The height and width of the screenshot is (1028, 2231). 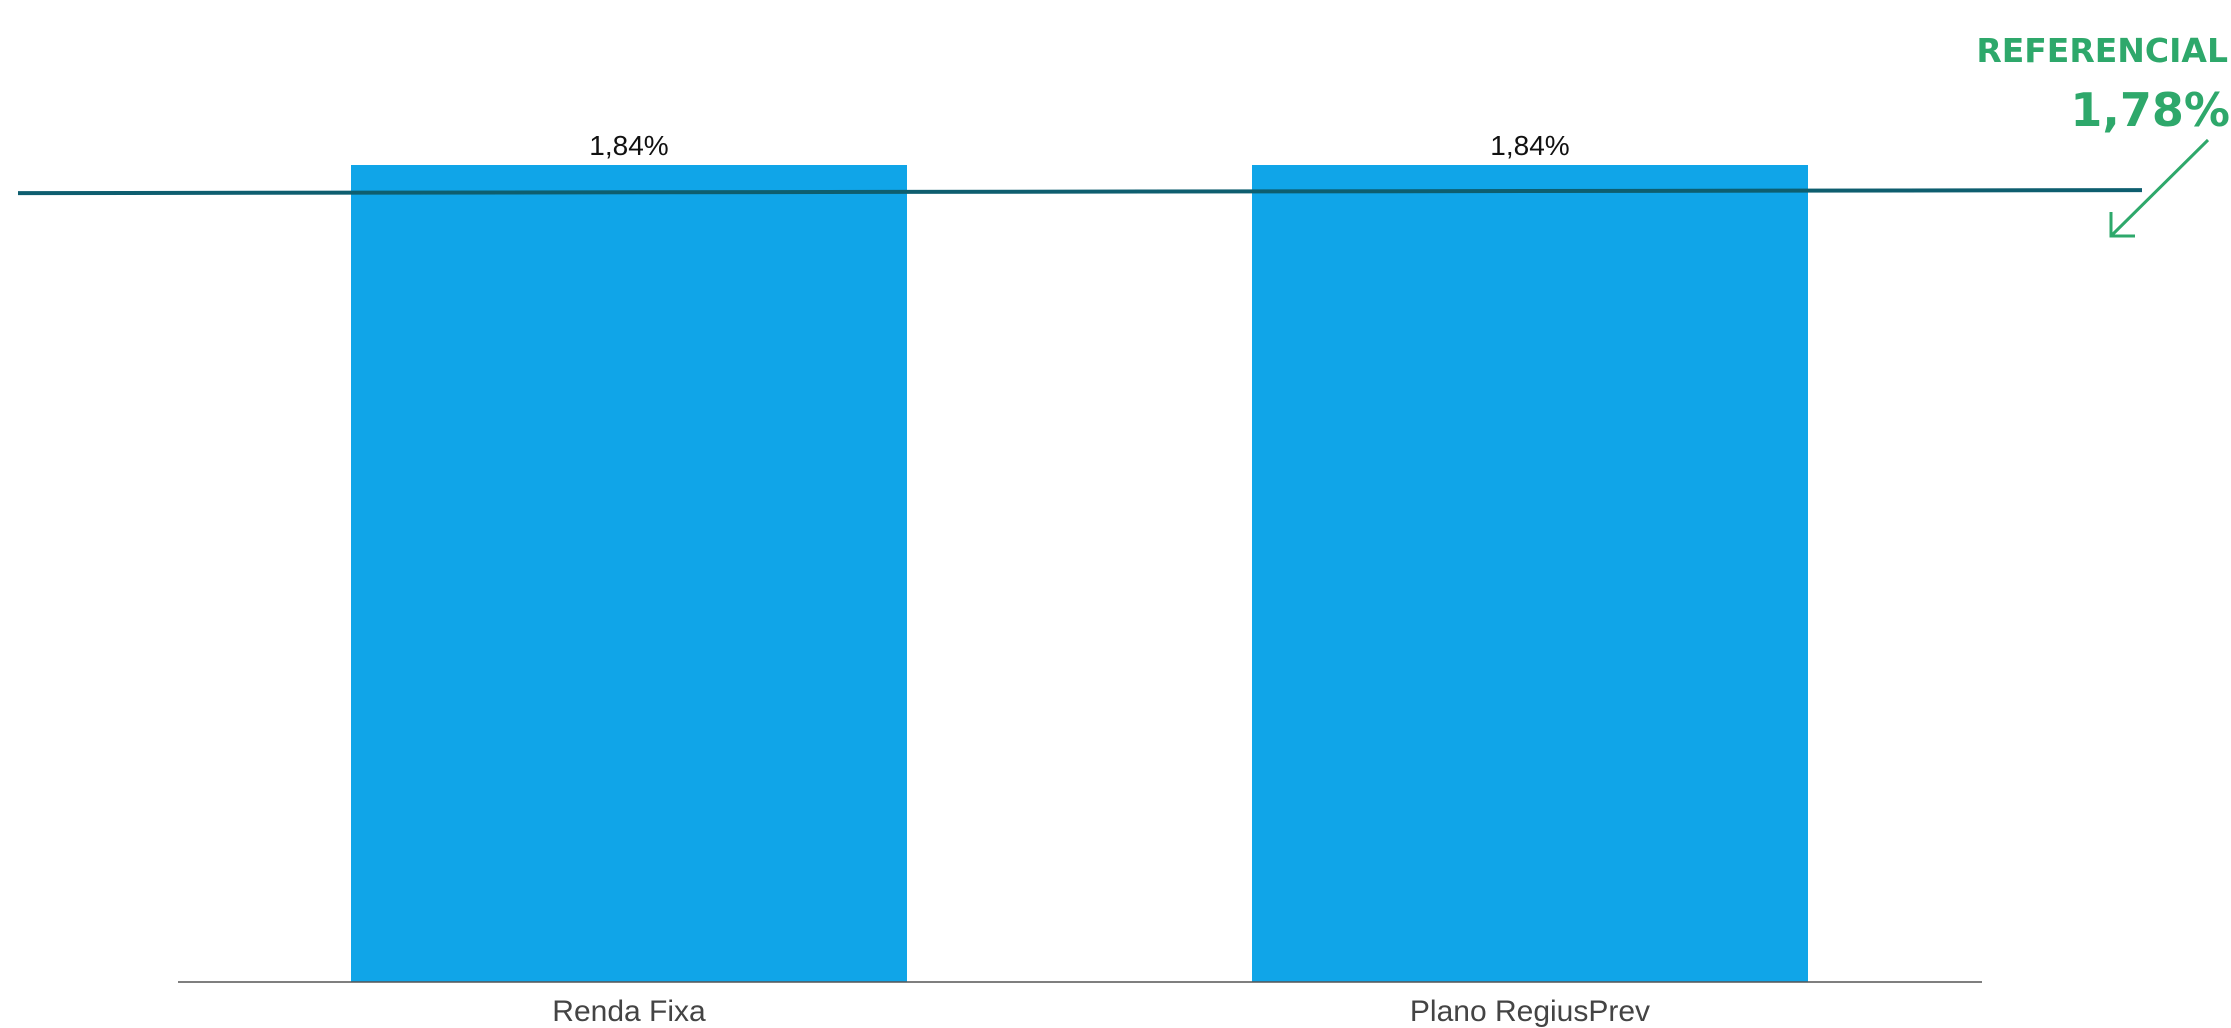 I want to click on reference-arrow, so click(x=2159, y=188).